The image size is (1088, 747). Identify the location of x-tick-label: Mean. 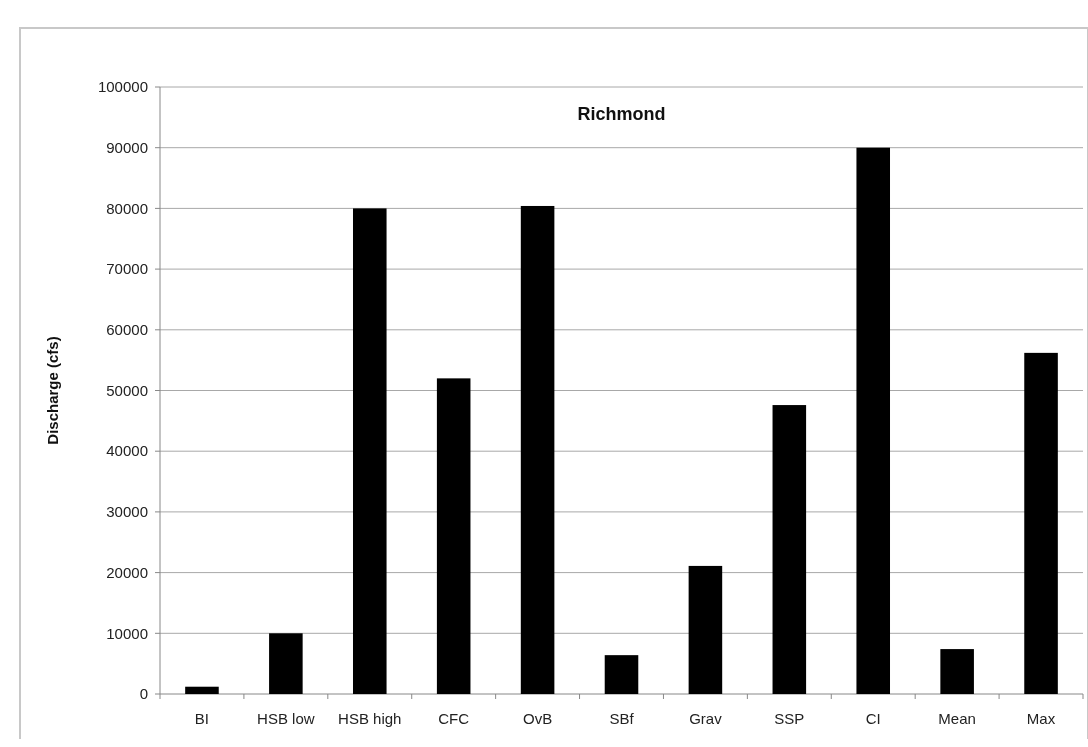
(957, 718).